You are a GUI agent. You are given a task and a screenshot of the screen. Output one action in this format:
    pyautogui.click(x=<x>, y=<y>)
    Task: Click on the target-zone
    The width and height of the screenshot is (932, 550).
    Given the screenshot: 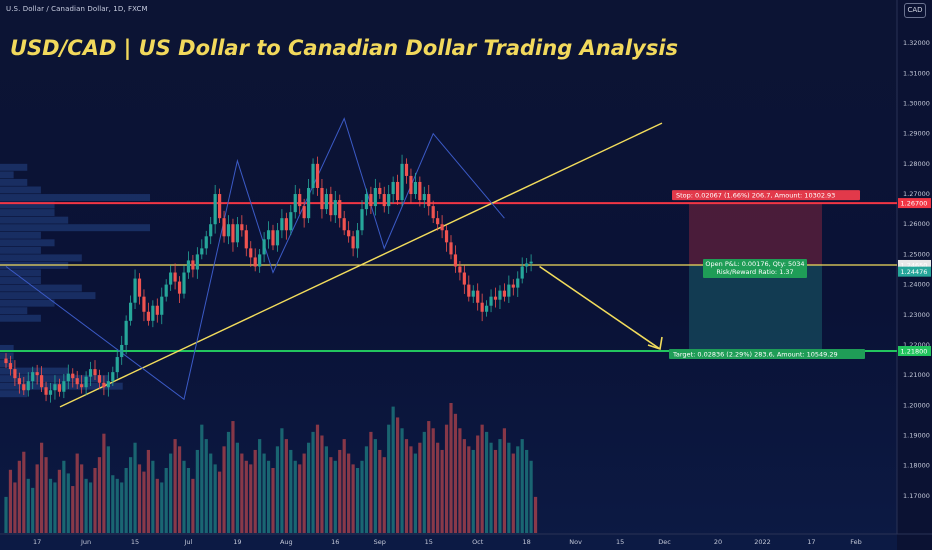 What is the action you would take?
    pyautogui.click(x=755, y=308)
    